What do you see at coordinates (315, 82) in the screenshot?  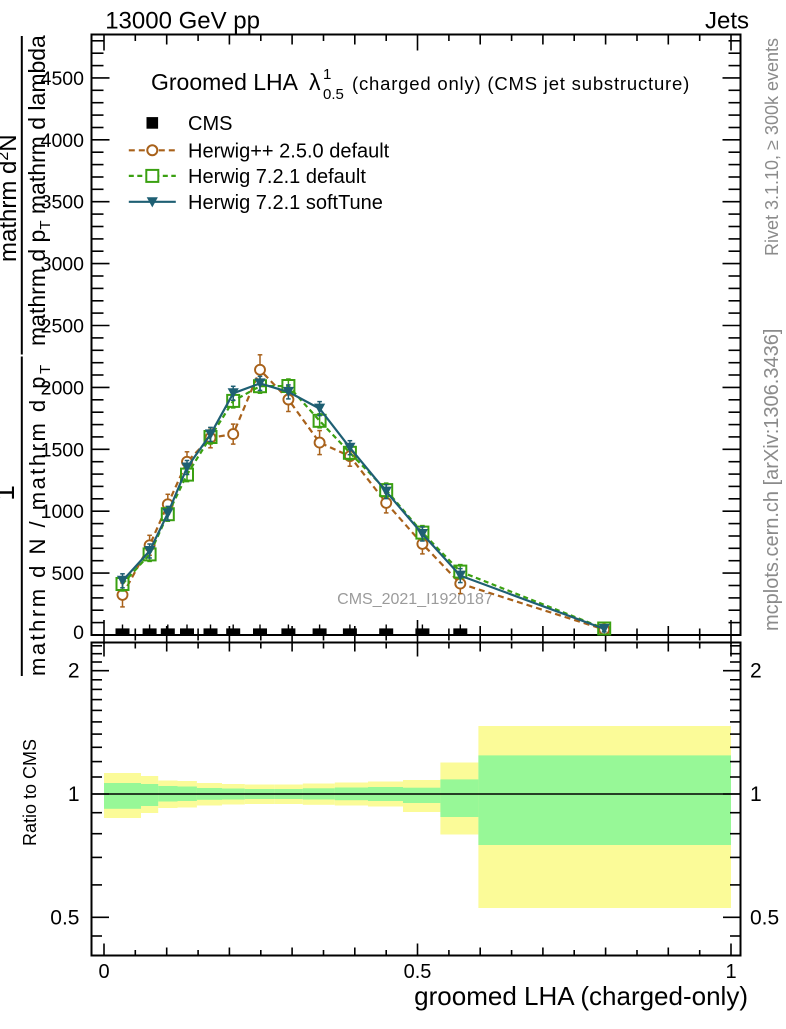 I see `svg-text: λ` at bounding box center [315, 82].